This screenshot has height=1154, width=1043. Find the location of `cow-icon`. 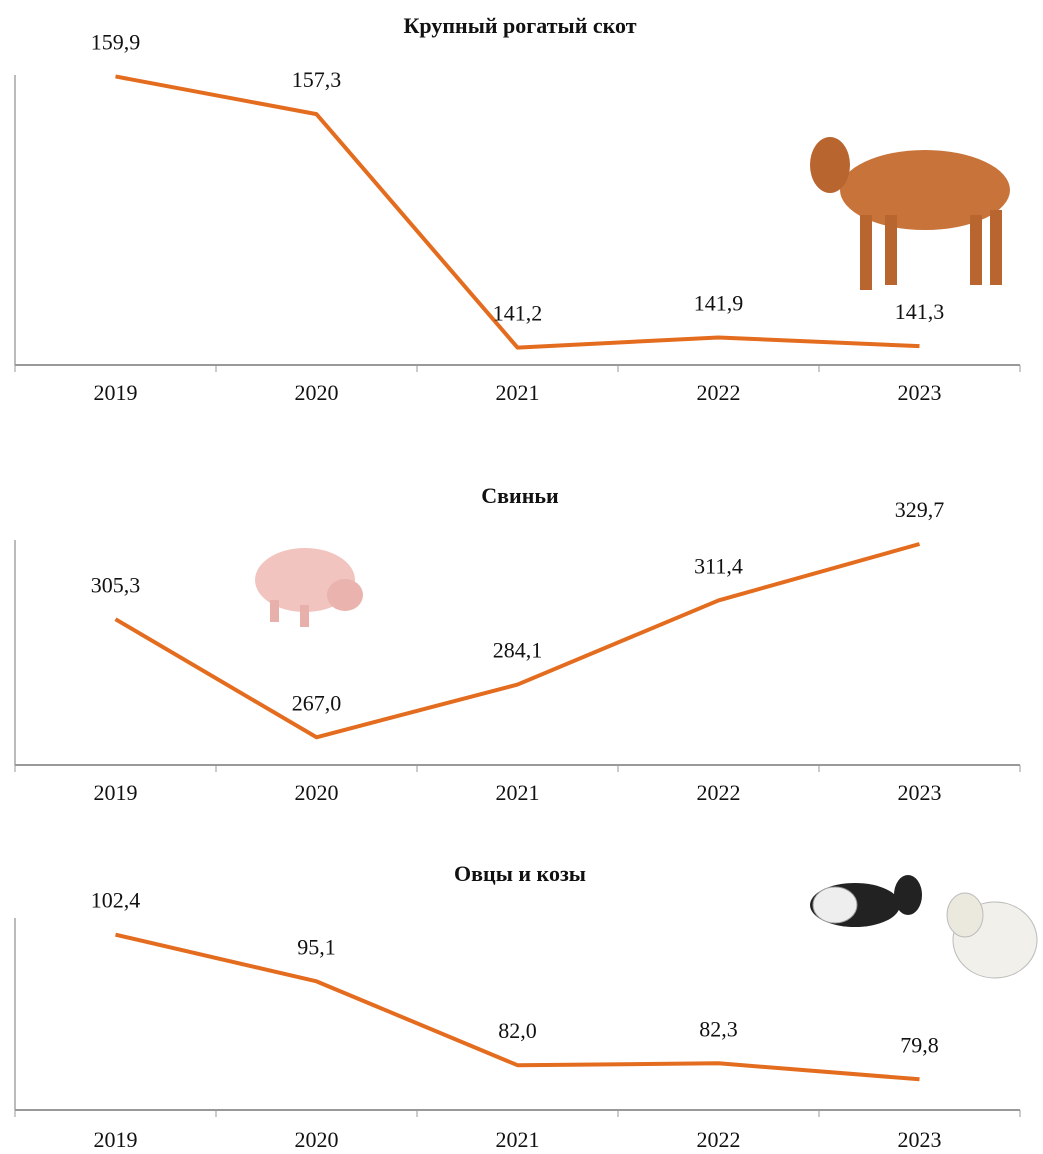

cow-icon is located at coordinates (910, 213).